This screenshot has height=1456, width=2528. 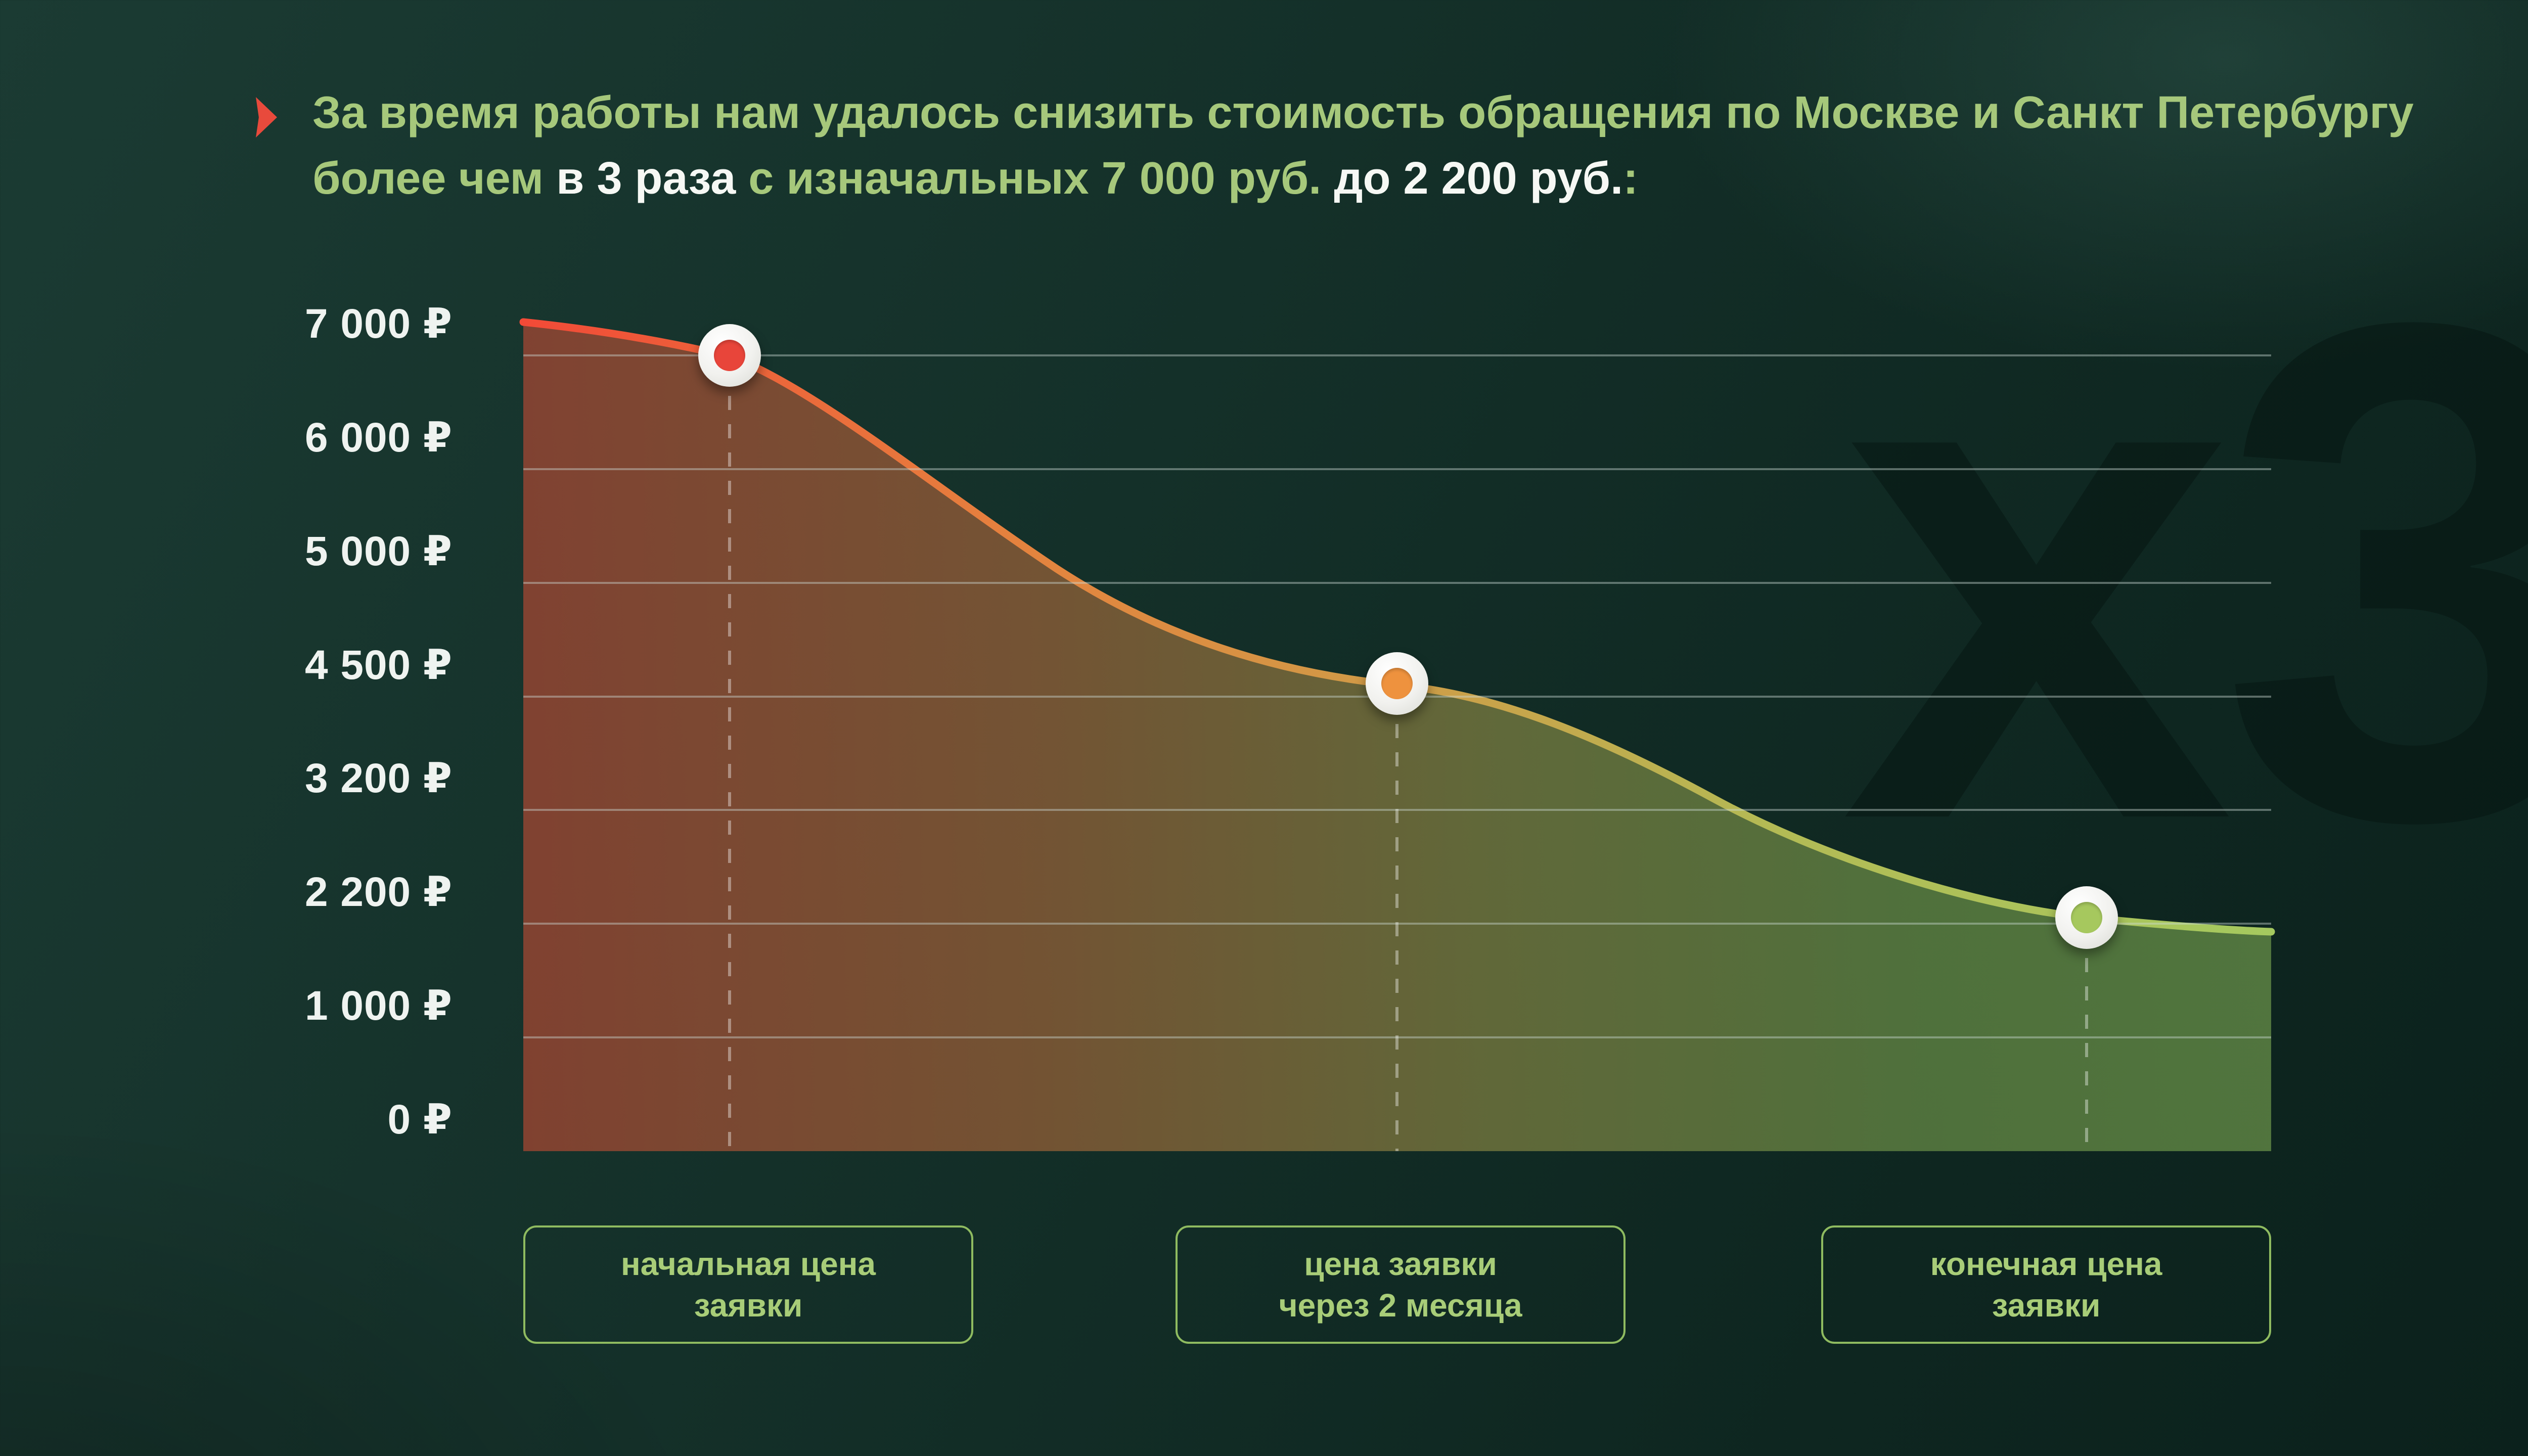 I want to click on x3-watermark: x3, so click(x=2184, y=571).